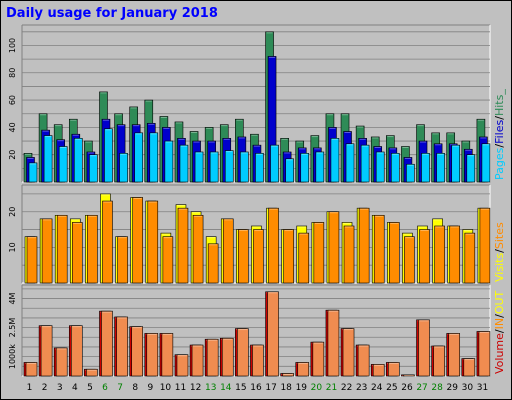  Describe the element at coordinates (12, 45) in the screenshot. I see `hits-tick-label: 100` at that location.